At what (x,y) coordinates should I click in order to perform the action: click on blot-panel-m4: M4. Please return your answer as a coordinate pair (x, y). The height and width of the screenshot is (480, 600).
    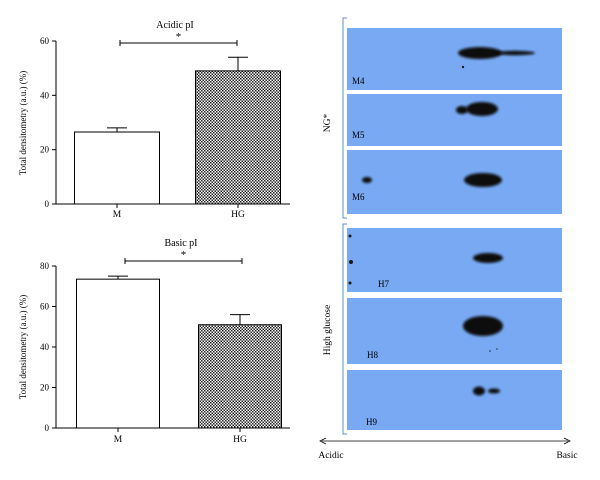
    Looking at the image, I should click on (454, 59).